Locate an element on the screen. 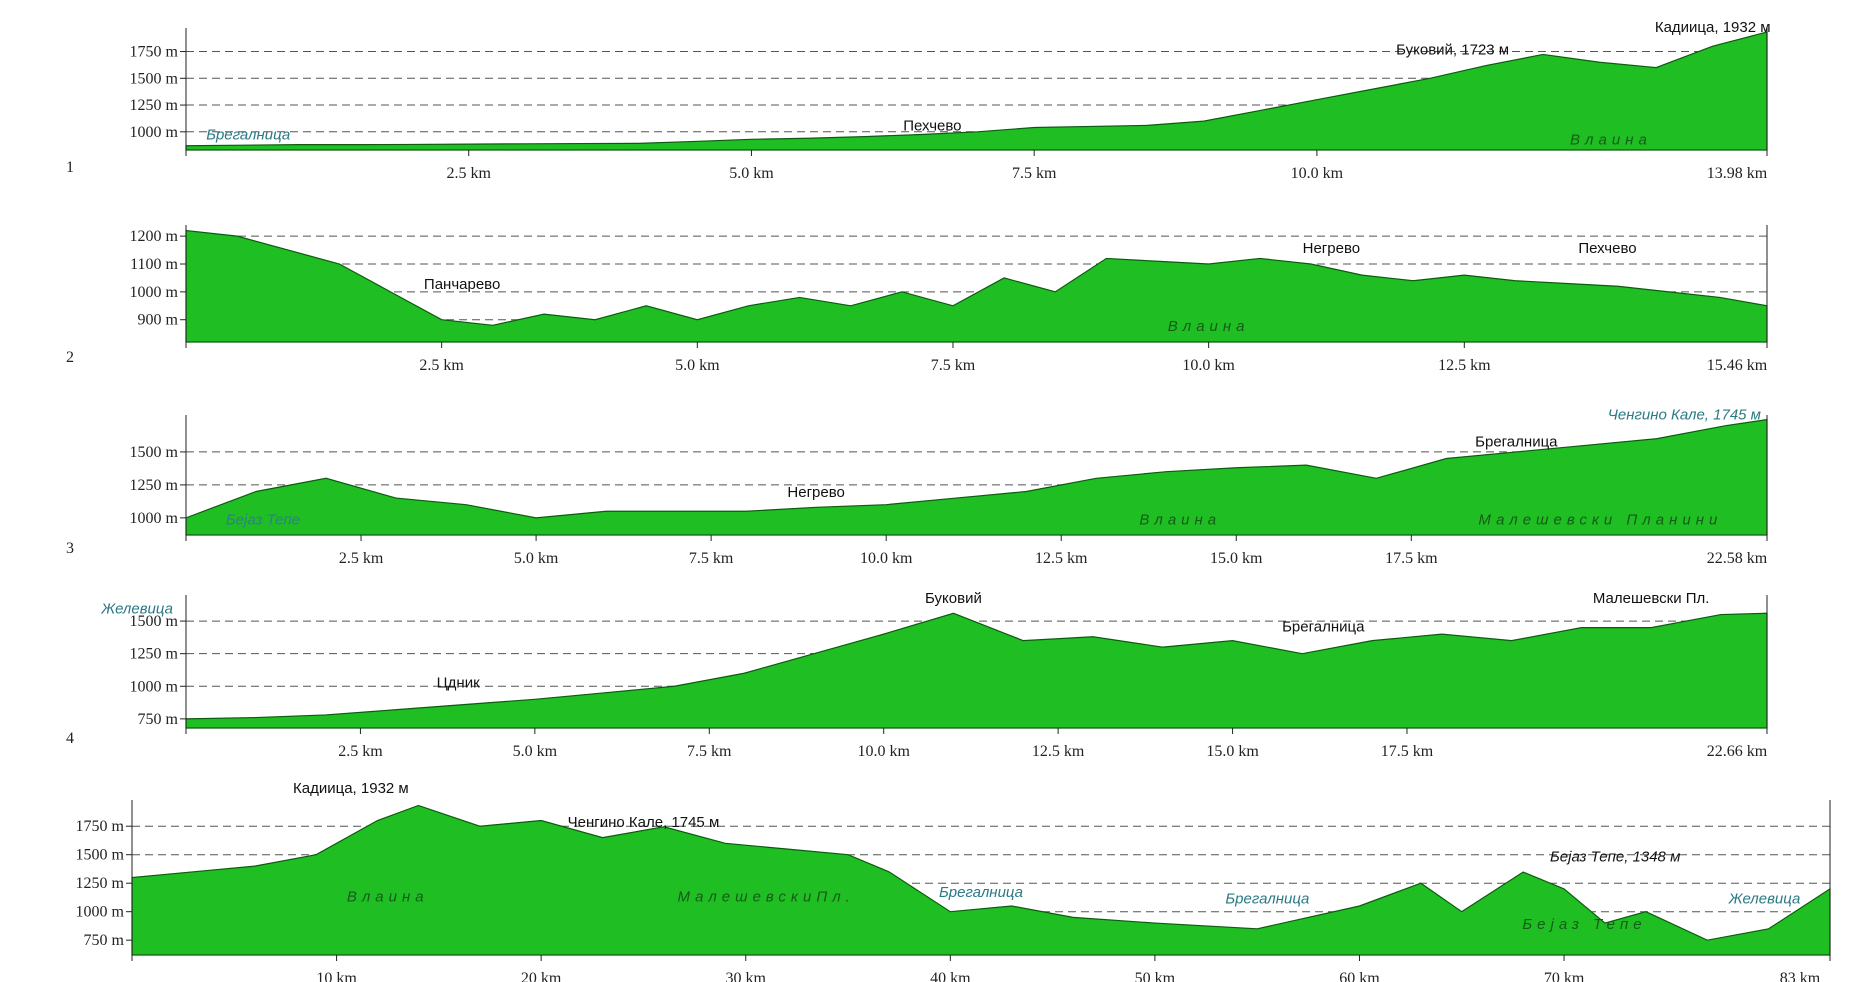 The image size is (1851, 982). x-tick-label: 60 km is located at coordinates (1359, 976).